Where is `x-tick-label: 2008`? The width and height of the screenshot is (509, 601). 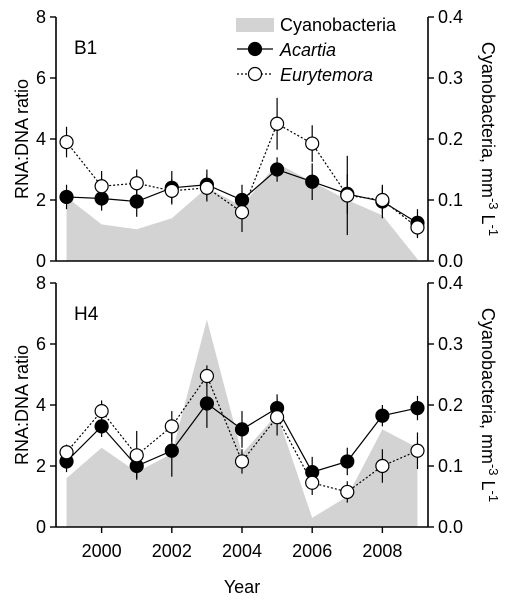 x-tick-label: 2008 is located at coordinates (382, 551).